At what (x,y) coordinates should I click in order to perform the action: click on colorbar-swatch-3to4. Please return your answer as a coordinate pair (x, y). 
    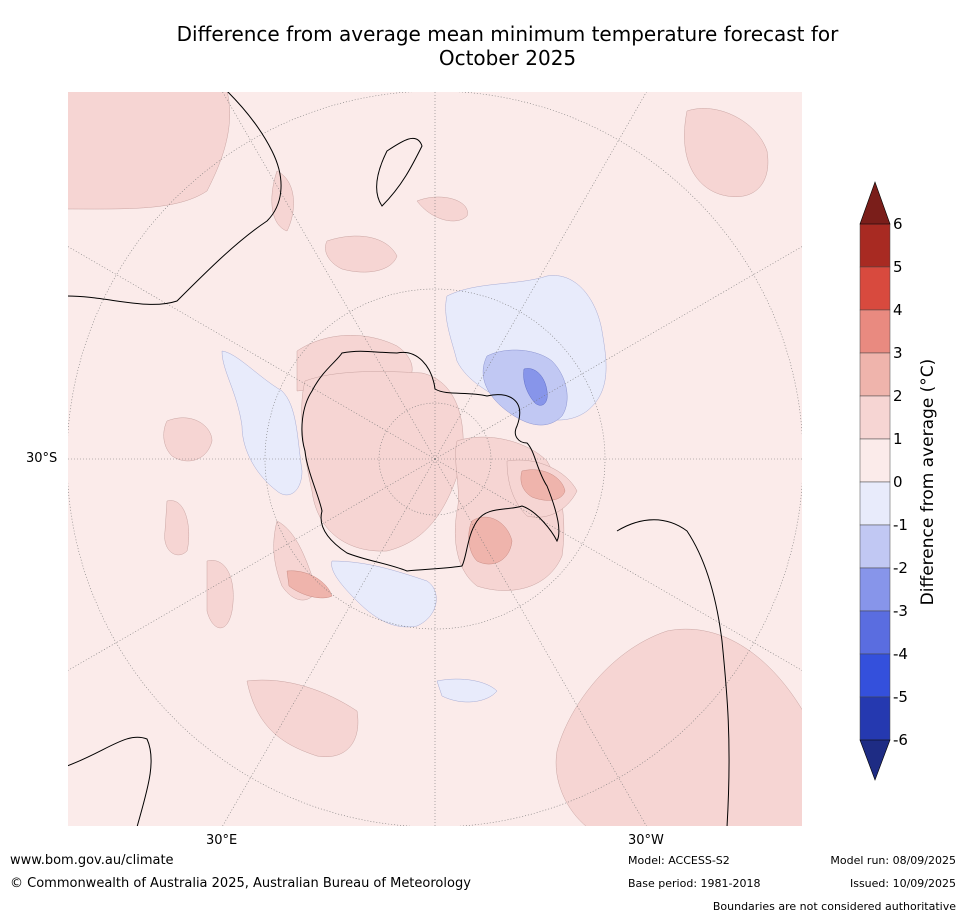
    Looking at the image, I should click on (875, 331).